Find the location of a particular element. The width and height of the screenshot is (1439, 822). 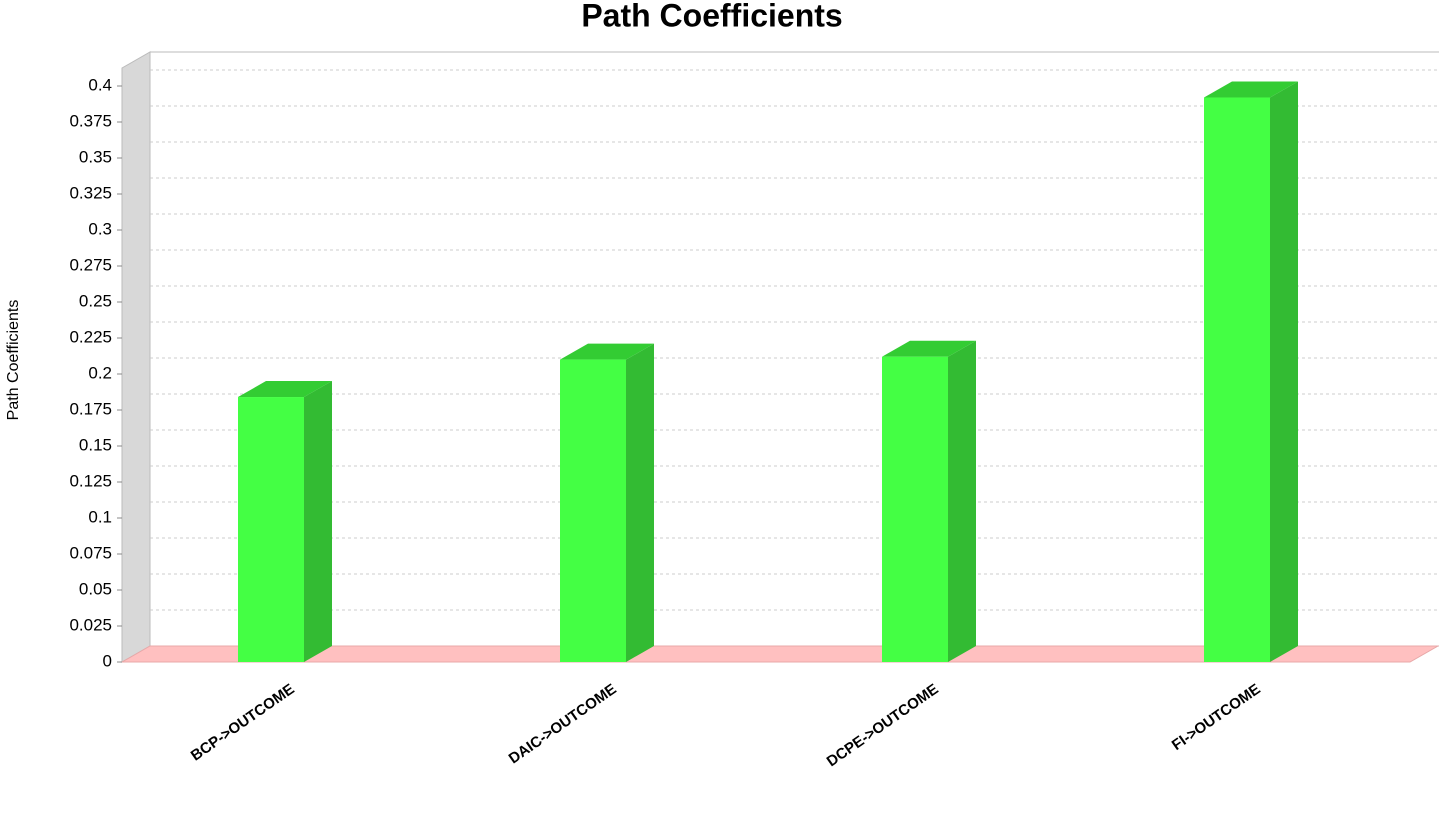

y-tick-label: 0.2 is located at coordinates (100, 372).